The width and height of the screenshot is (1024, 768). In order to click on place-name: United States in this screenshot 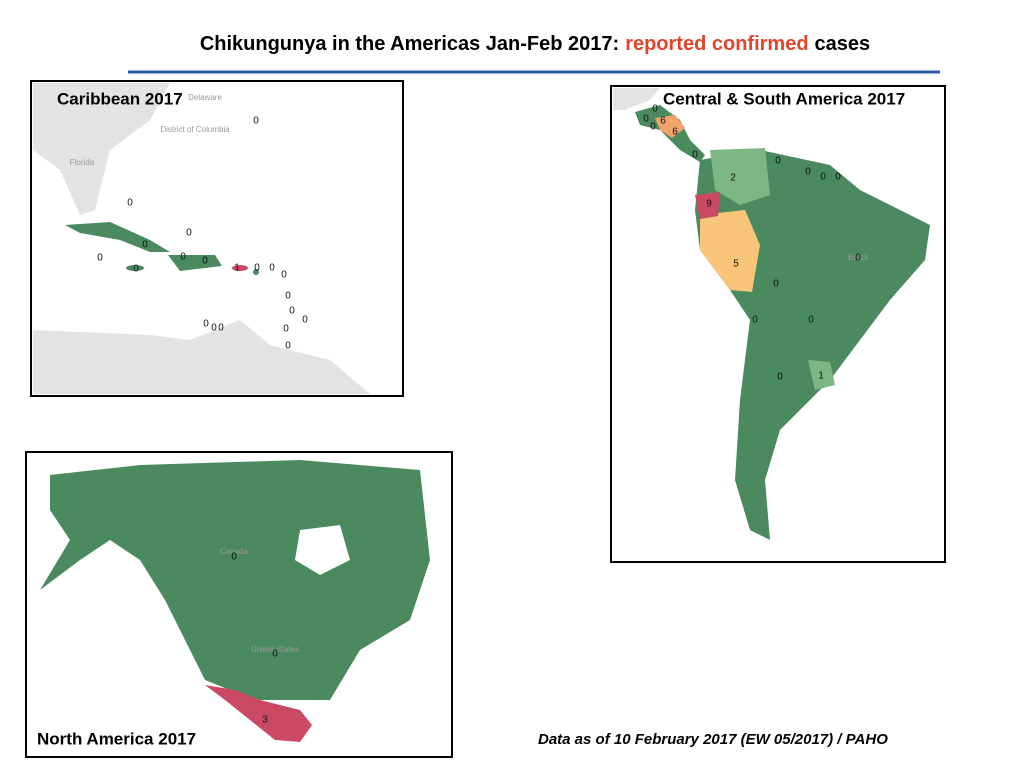, I will do `click(275, 649)`.